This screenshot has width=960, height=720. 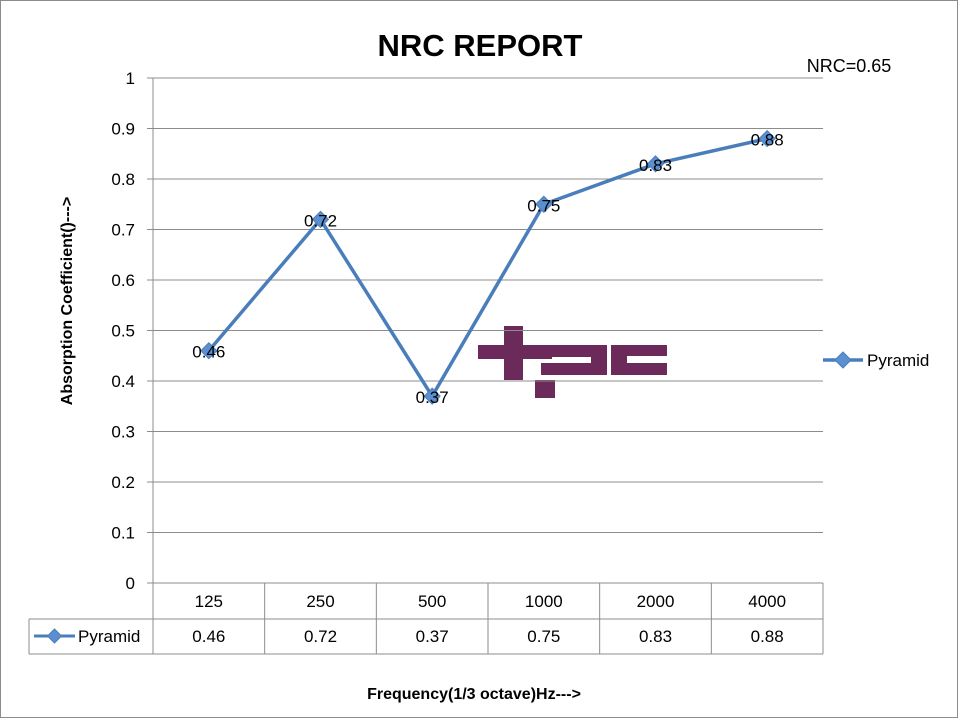 I want to click on table-cell-value: 0.72, so click(x=320, y=636).